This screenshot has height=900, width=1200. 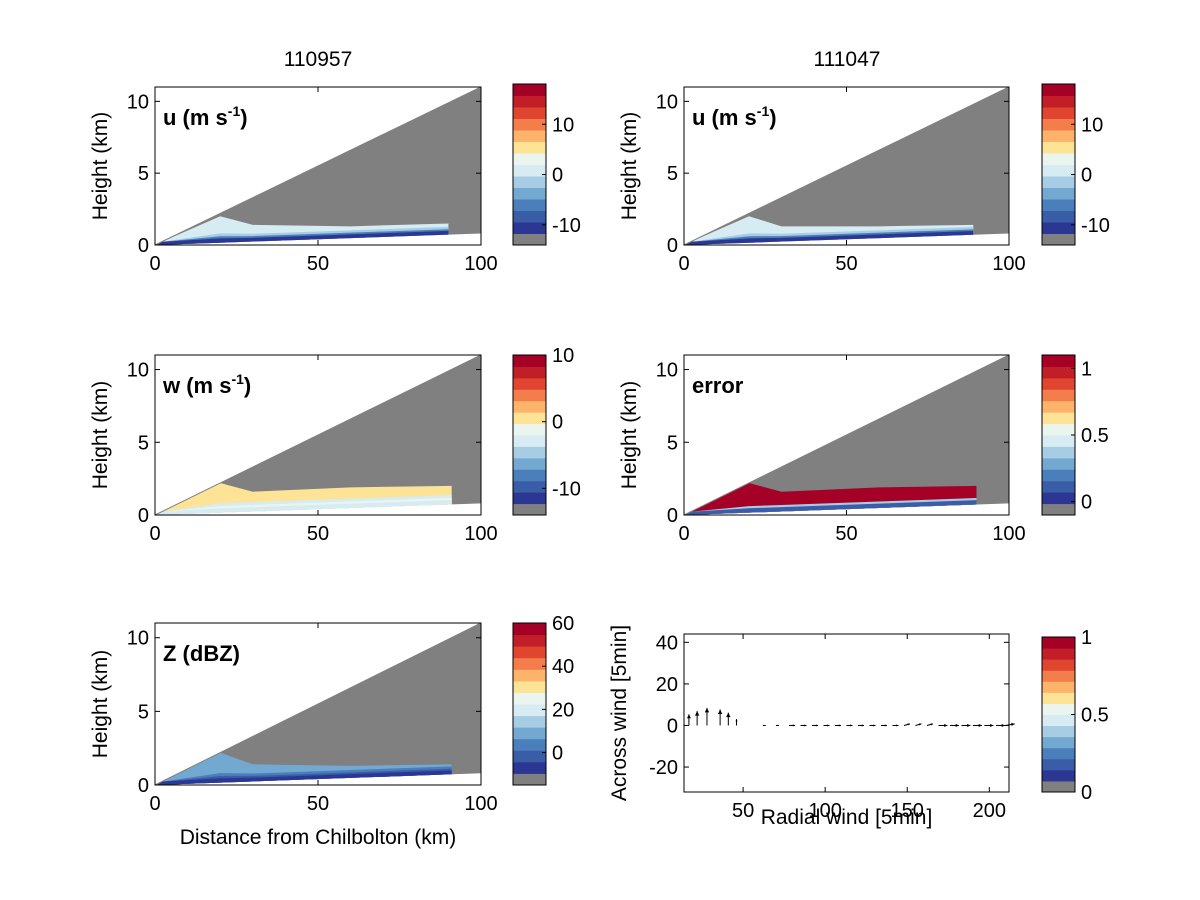 What do you see at coordinates (563, 710) in the screenshot?
I see `colorbar-tick-label: 20` at bounding box center [563, 710].